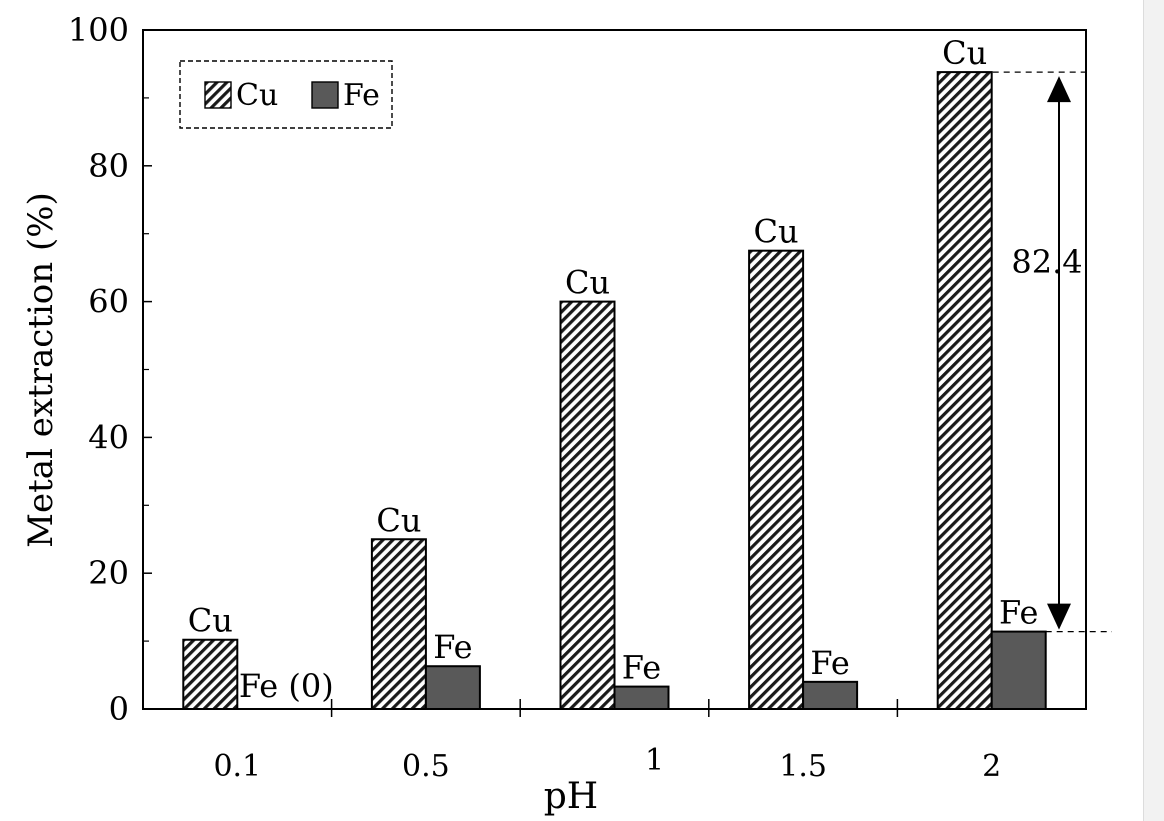 The height and width of the screenshot is (821, 1164). What do you see at coordinates (803, 766) in the screenshot?
I see `x-tick-label: 1.5` at bounding box center [803, 766].